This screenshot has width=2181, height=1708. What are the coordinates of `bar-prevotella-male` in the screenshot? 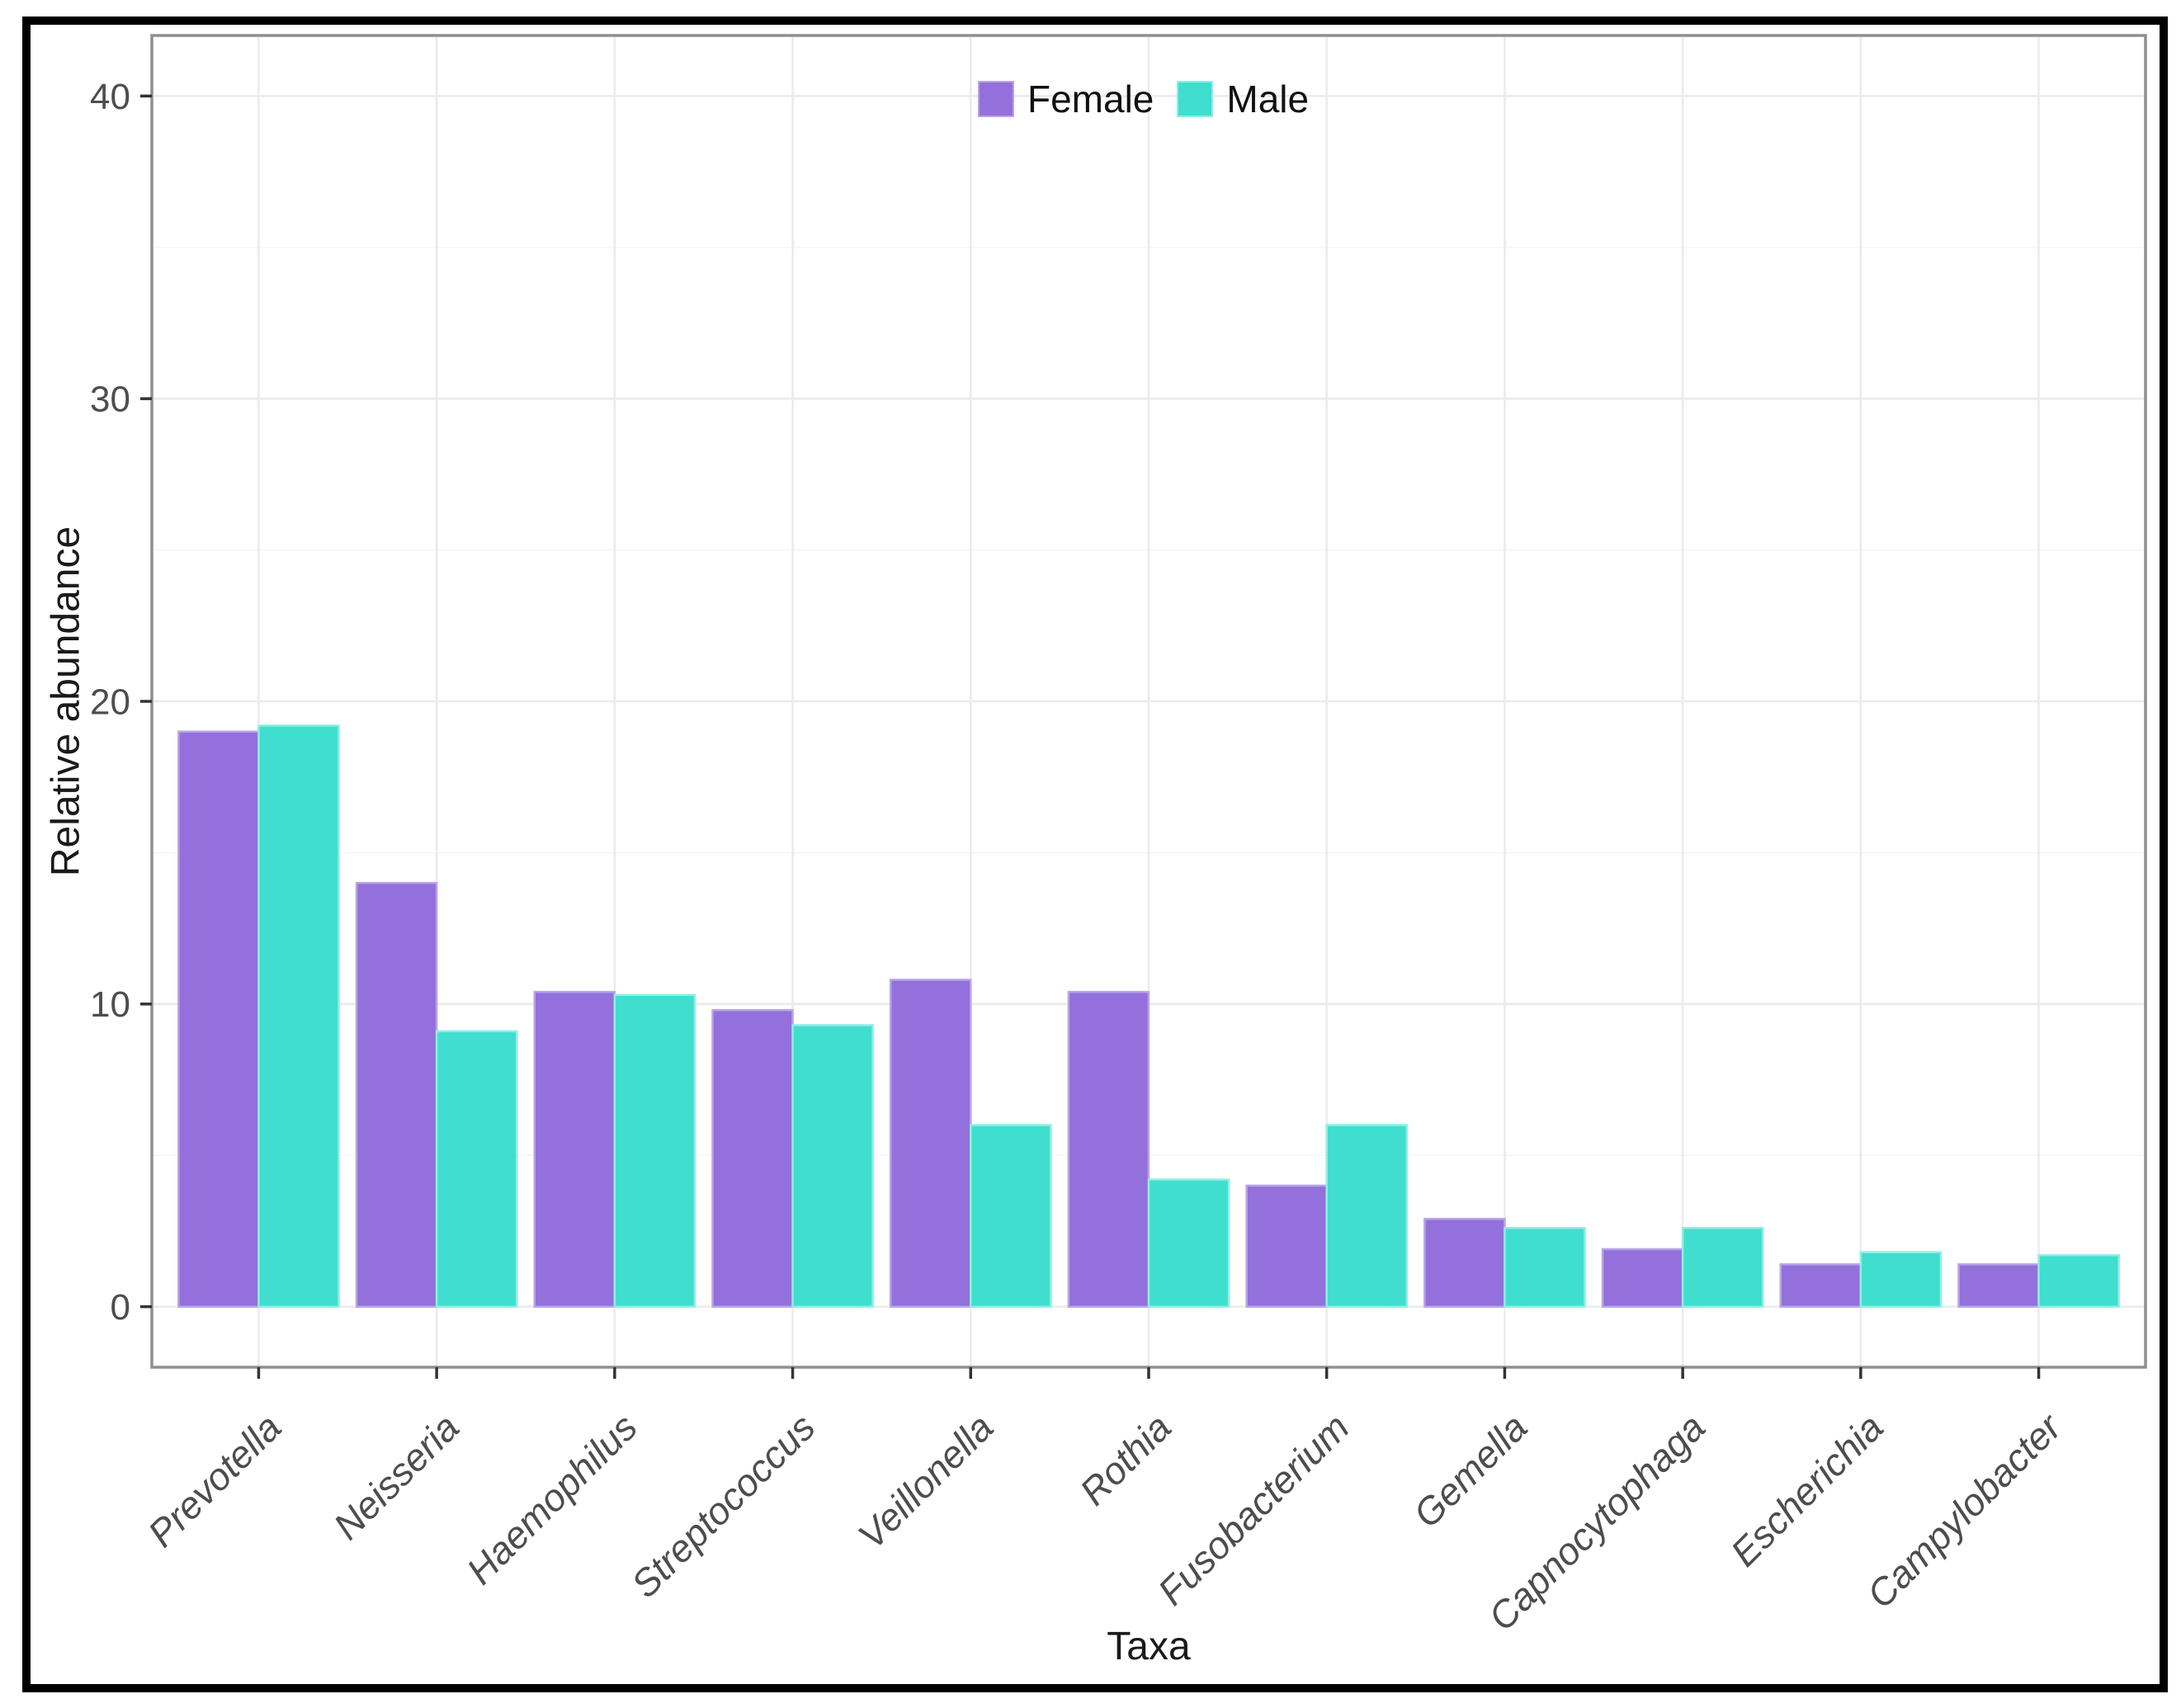 It's located at (298, 1016).